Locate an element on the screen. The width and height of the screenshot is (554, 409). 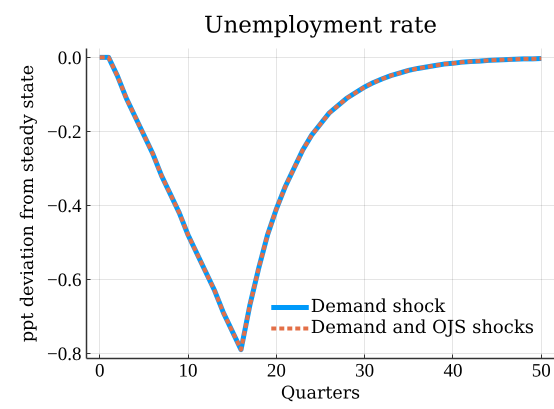
x-tick-label: 20 is located at coordinates (276, 371).